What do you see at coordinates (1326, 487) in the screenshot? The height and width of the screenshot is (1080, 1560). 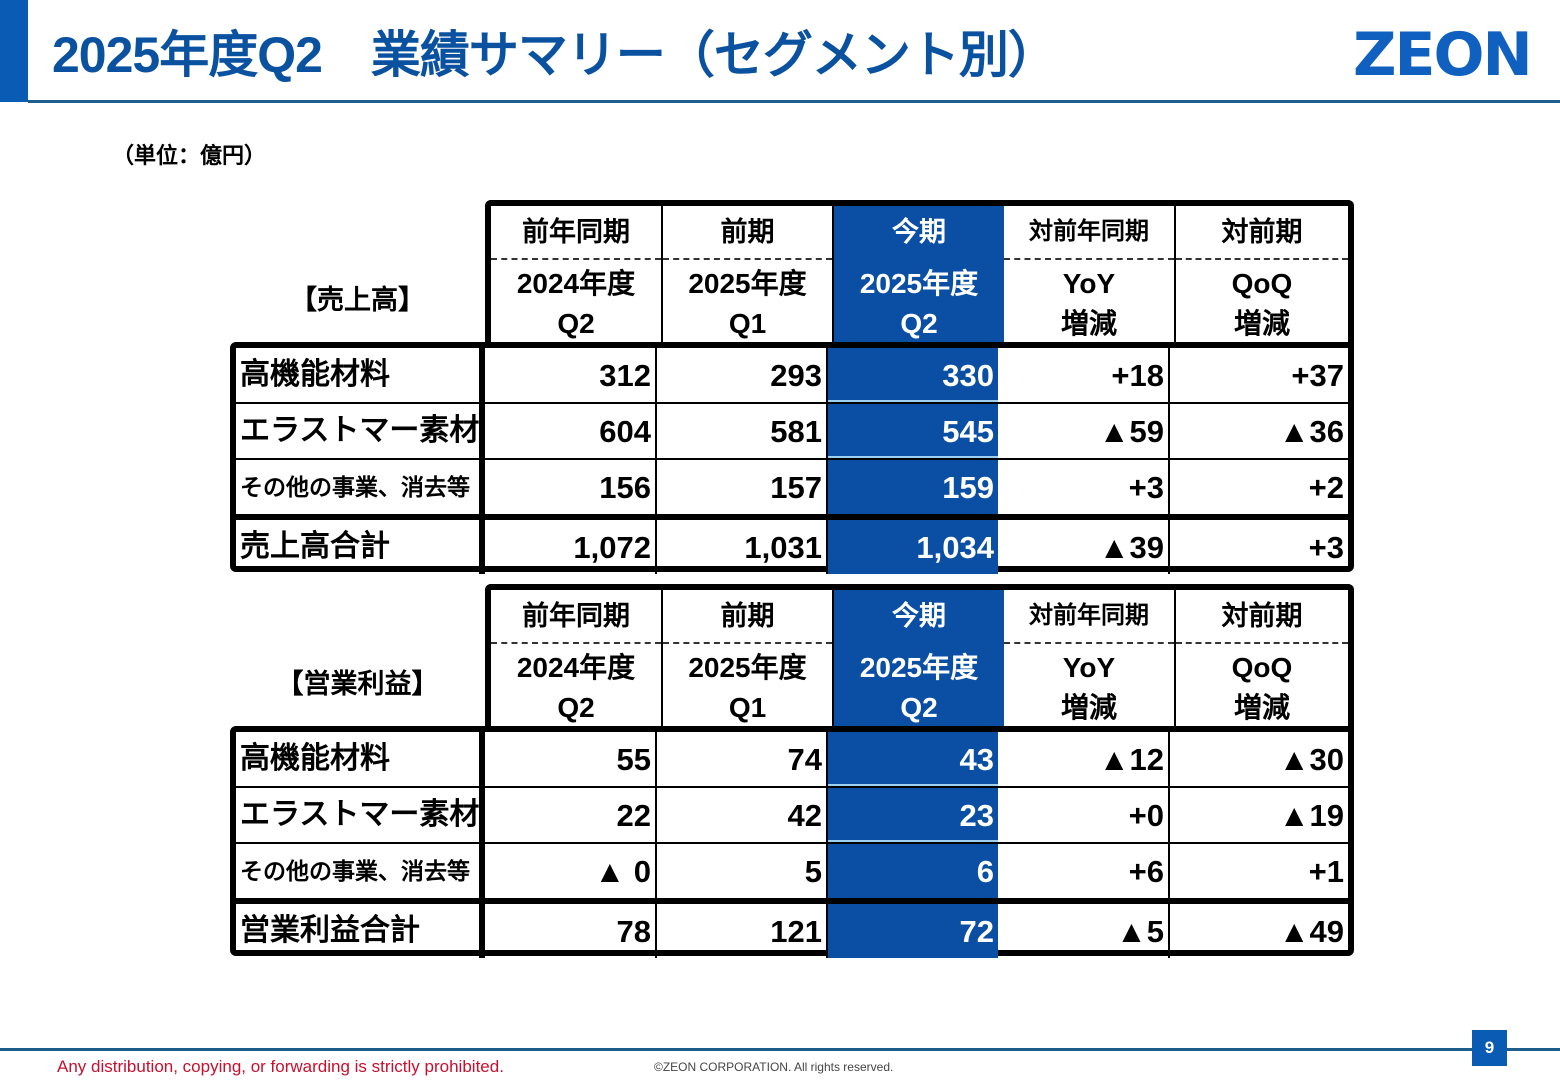 I see `cell-qoq: +2` at bounding box center [1326, 487].